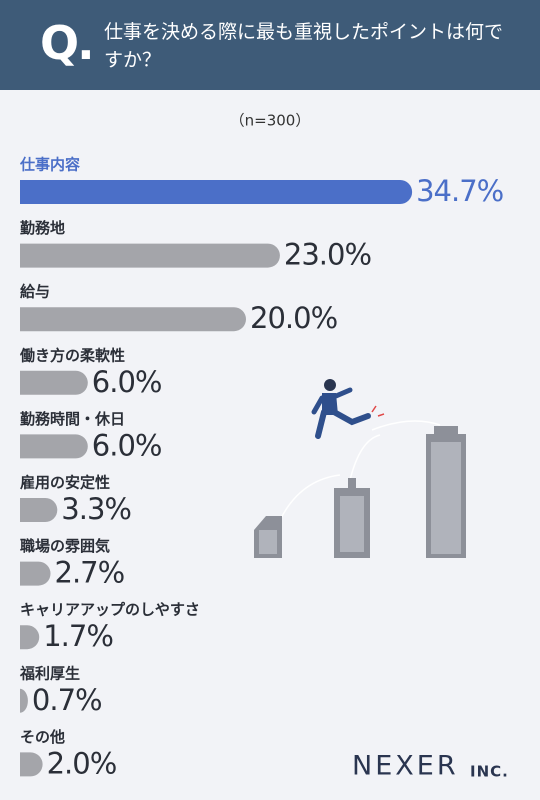 Image resolution: width=540 pixels, height=800 pixels. What do you see at coordinates (72, 419) in the screenshot?
I see `category-label: 勤務時間・休日` at bounding box center [72, 419].